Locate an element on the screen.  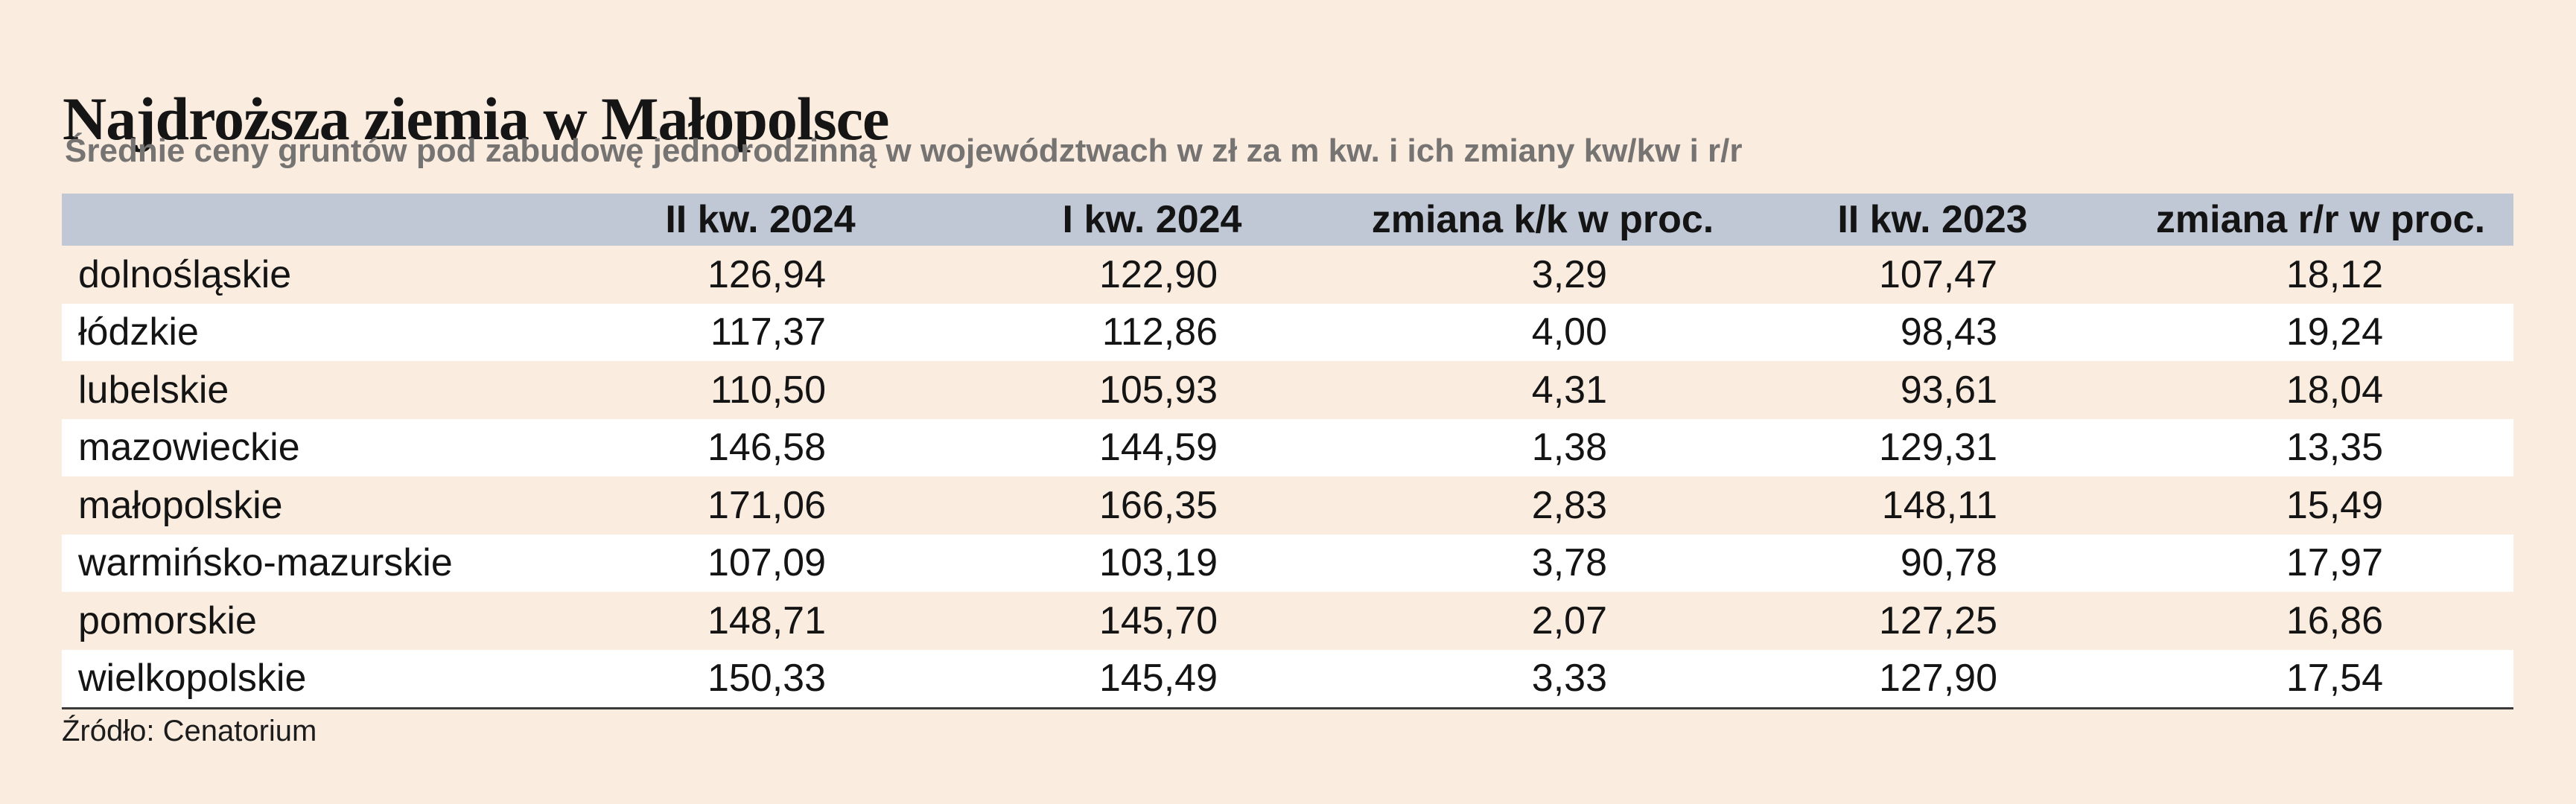
table-row: lubelskie 110,50 105,93 4,31 93,61 18,04 is located at coordinates (1287, 390).